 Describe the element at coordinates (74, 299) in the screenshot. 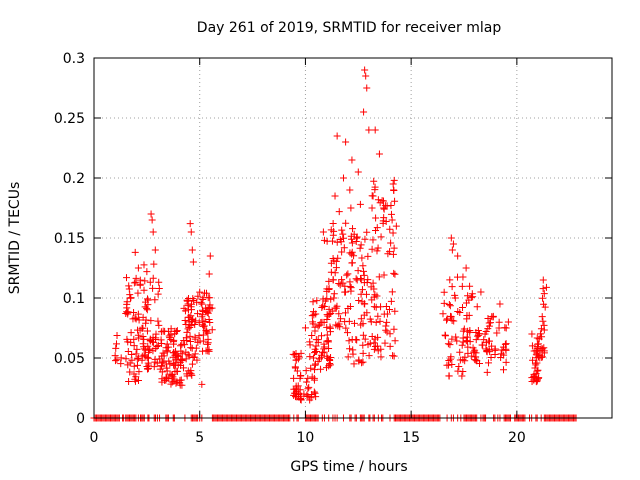

I see `y-tick-label: 0.1` at that location.